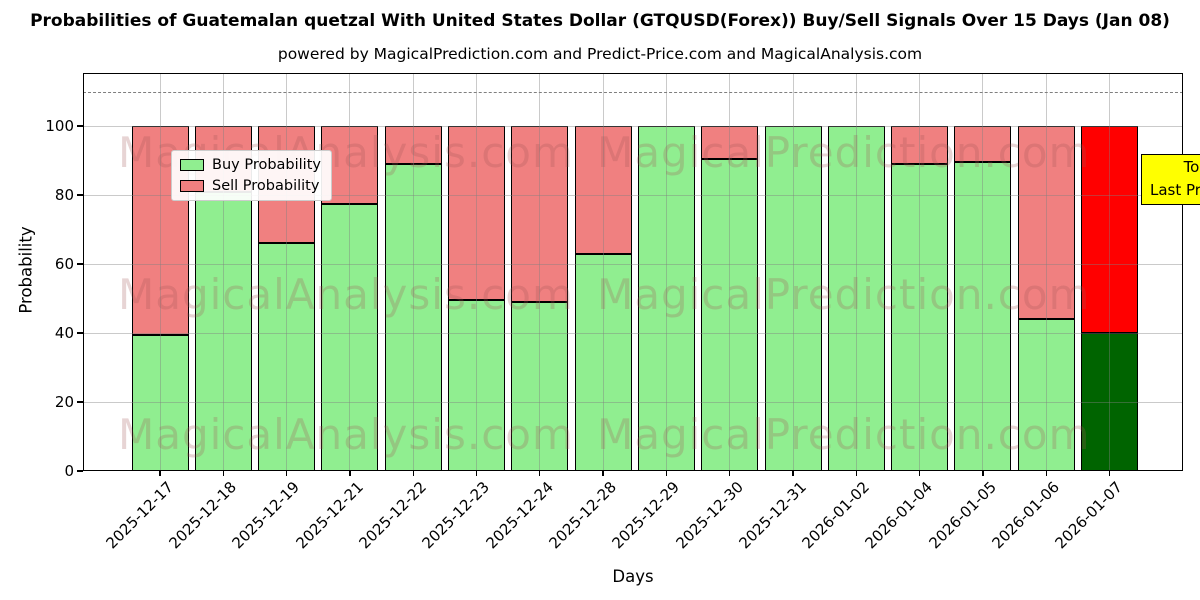  What do you see at coordinates (266, 186) in the screenshot?
I see `legend-label-sell: Sell Probability` at bounding box center [266, 186].